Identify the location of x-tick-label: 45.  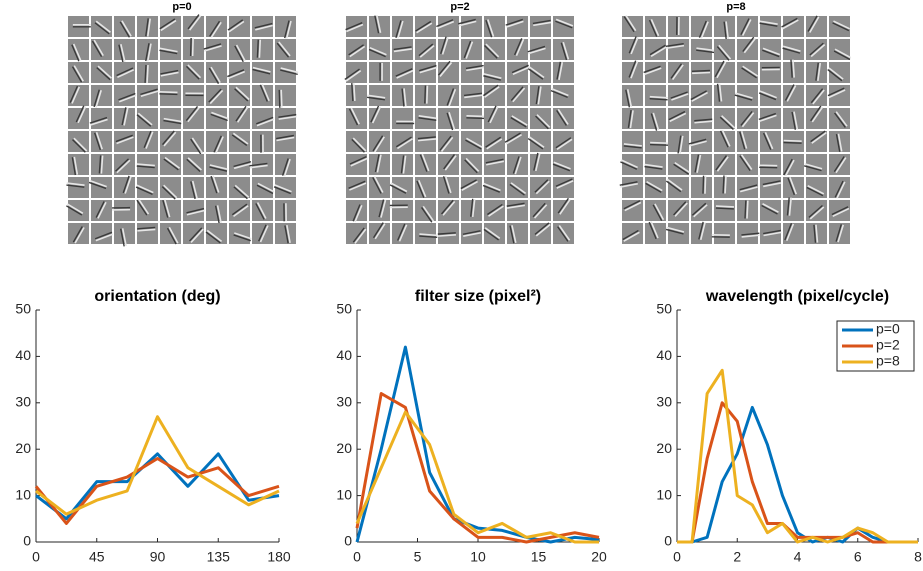
(97, 557).